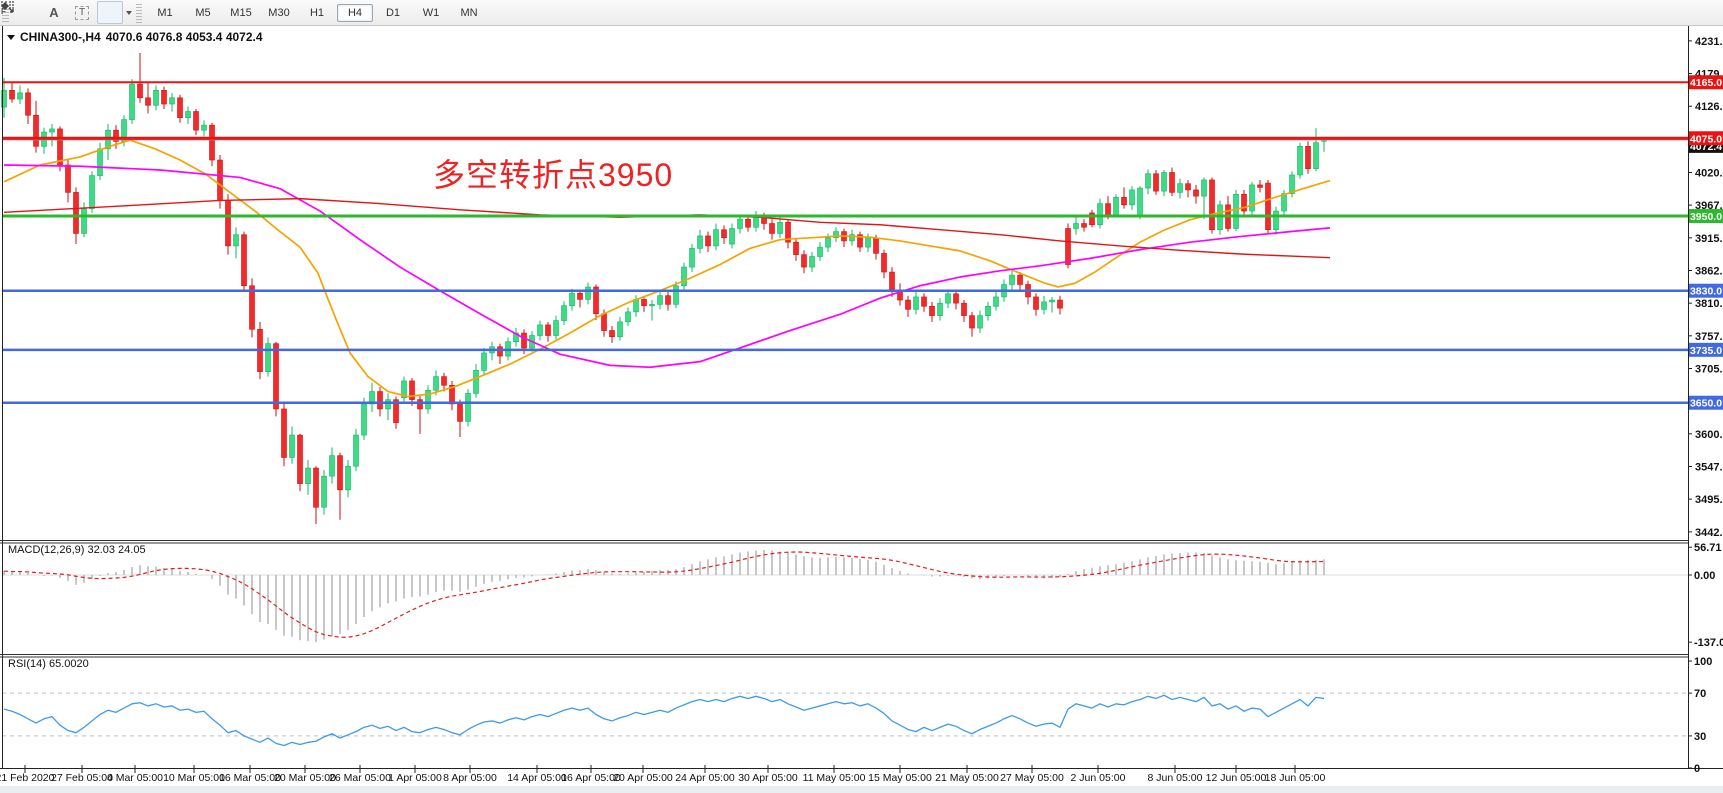 The image size is (1723, 793). I want to click on chart-annotation-text: 多空转折点3950, so click(553, 175).